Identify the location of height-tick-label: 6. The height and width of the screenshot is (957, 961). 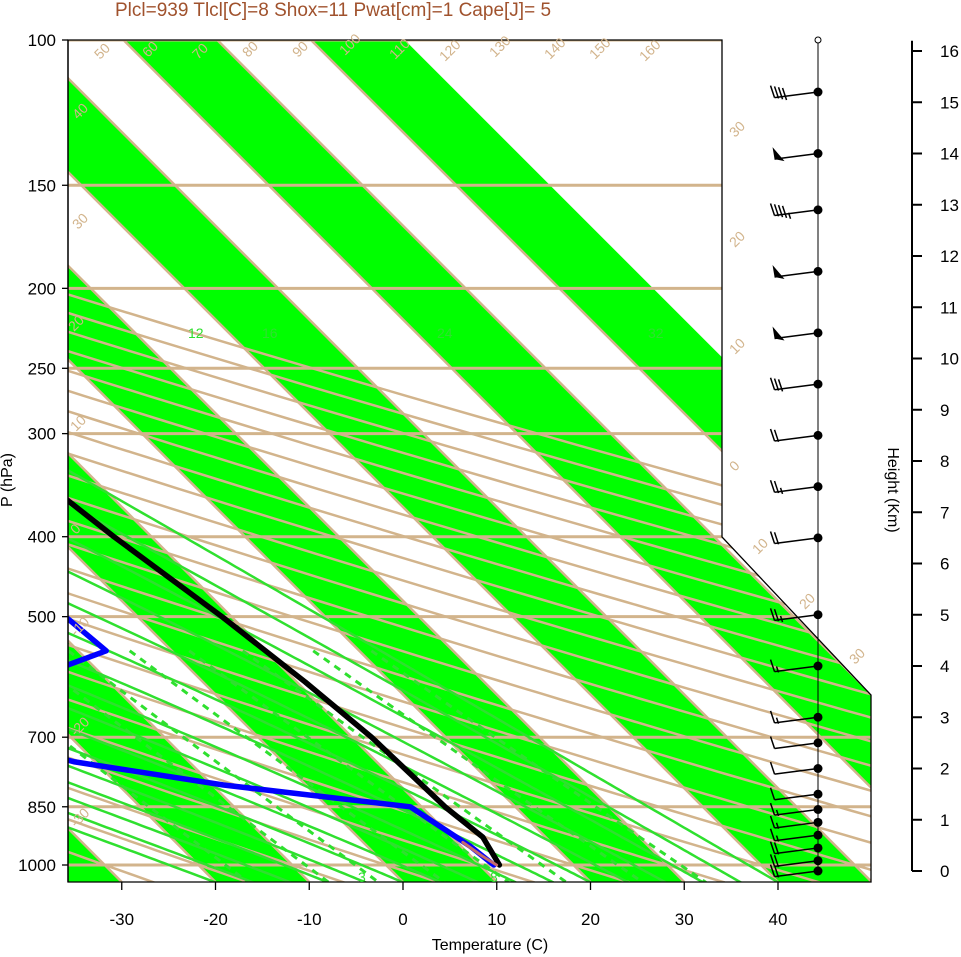
(944, 564).